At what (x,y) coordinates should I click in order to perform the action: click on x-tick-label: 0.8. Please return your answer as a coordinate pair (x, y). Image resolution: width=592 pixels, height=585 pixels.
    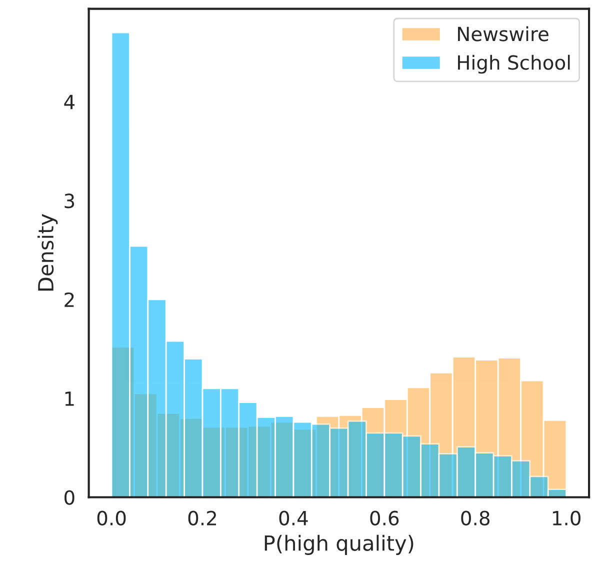
    Looking at the image, I should click on (475, 518).